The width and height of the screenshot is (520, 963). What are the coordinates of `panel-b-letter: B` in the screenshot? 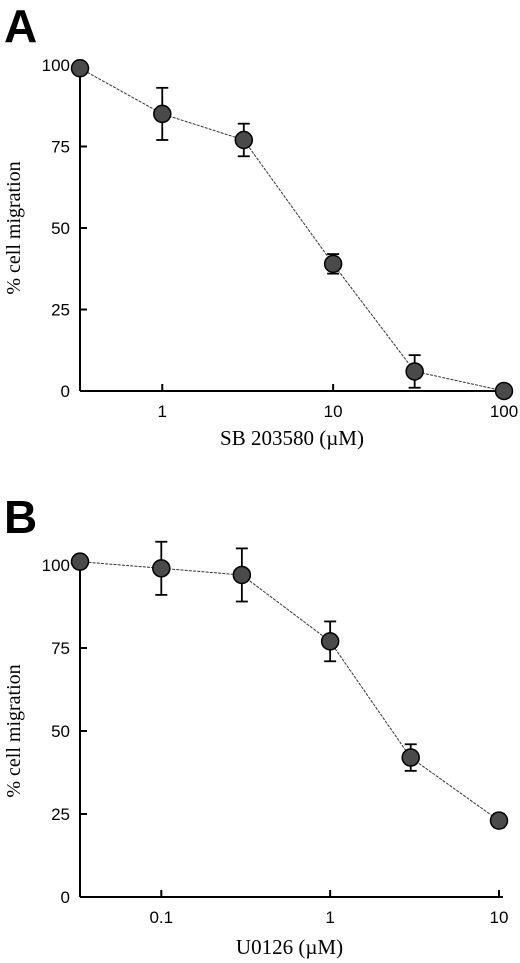 It's located at (20, 517).